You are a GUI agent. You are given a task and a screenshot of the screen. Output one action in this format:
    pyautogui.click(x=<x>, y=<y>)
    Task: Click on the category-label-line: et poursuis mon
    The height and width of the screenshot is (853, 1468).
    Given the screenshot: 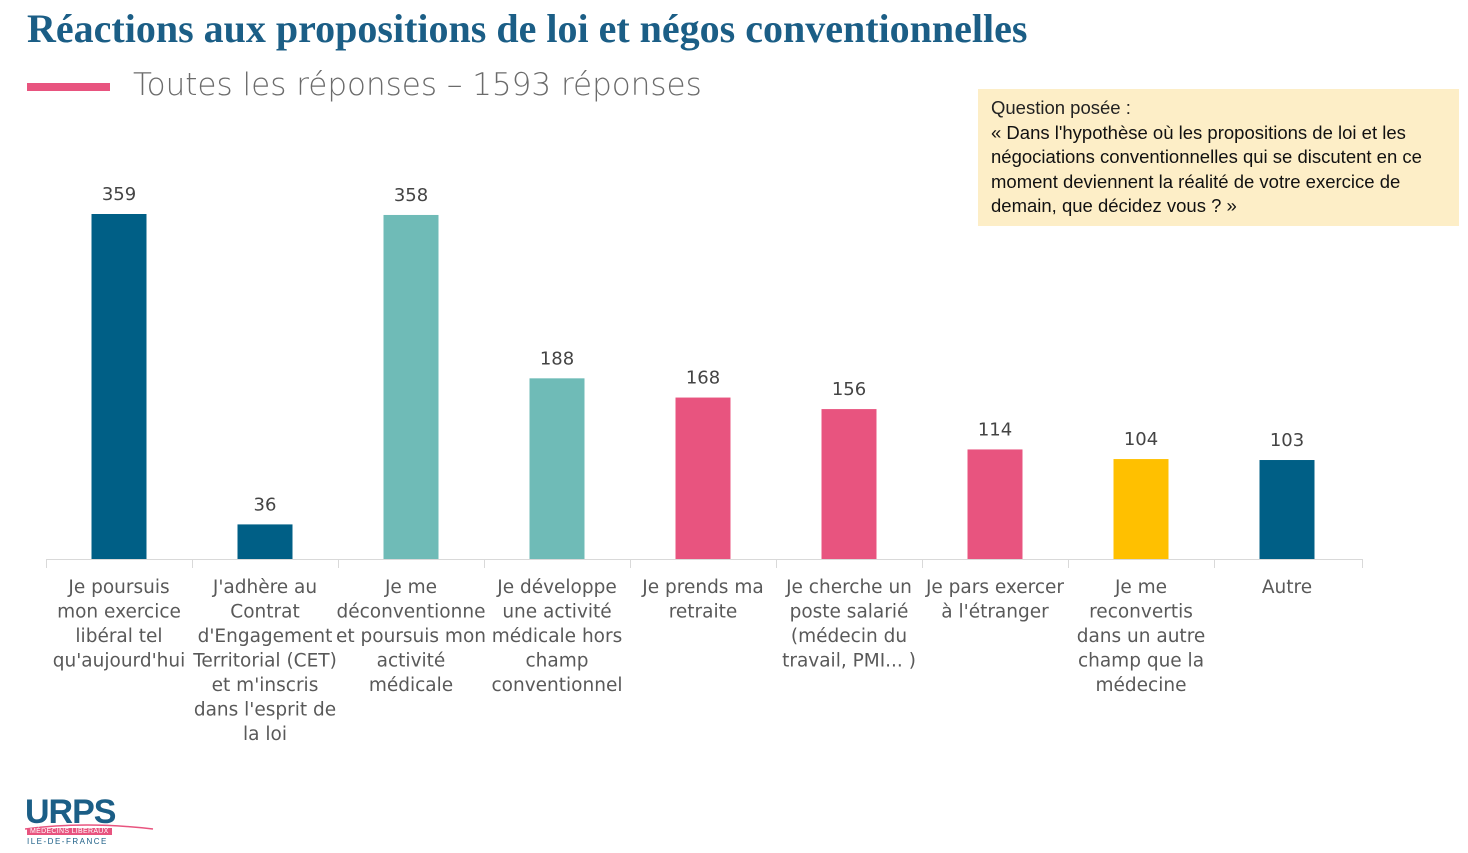 What is the action you would take?
    pyautogui.click(x=411, y=636)
    